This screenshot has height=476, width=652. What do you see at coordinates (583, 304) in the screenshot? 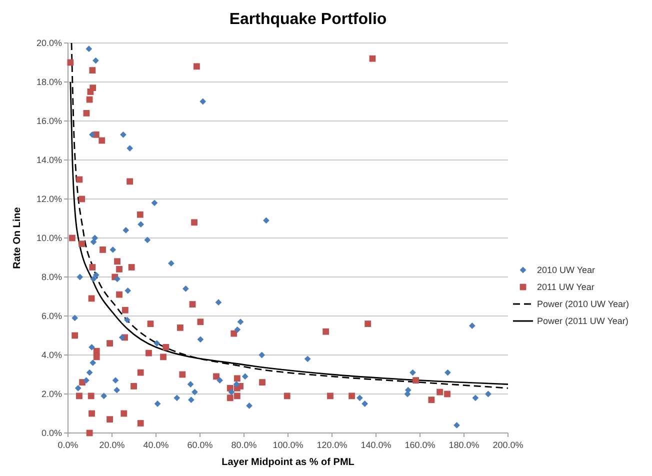
I see `legend-label: Power (2010 UW Year)` at bounding box center [583, 304].